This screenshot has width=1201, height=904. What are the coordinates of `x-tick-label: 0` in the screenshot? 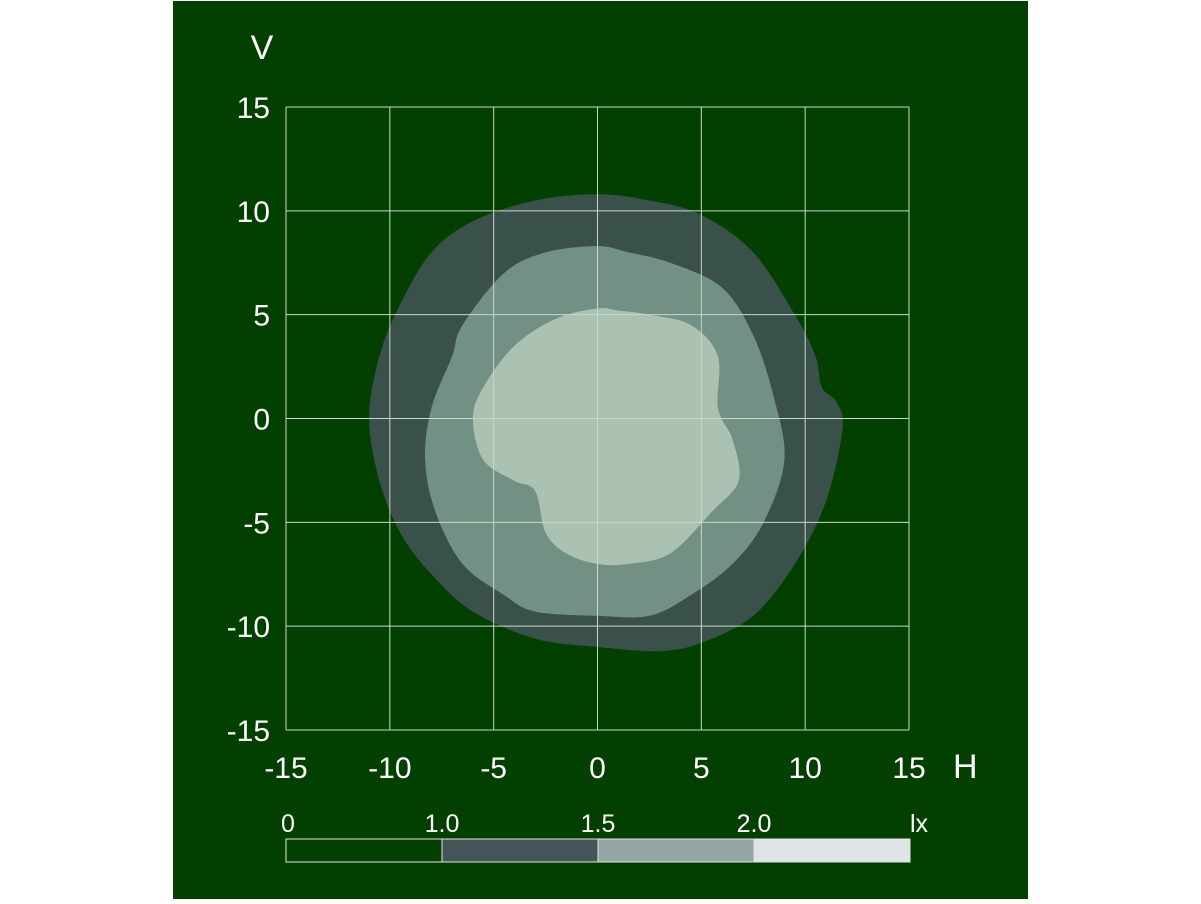 It's located at (597, 768).